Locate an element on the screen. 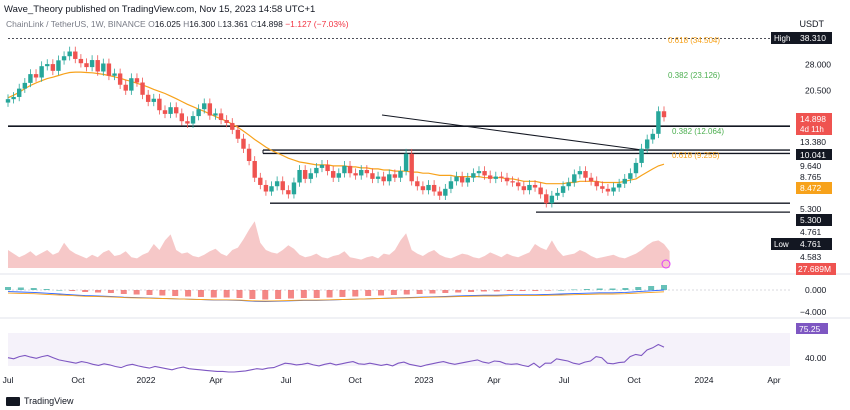 Image resolution: width=850 pixels, height=410 pixels. label-low-bg is located at coordinates (814, 244).